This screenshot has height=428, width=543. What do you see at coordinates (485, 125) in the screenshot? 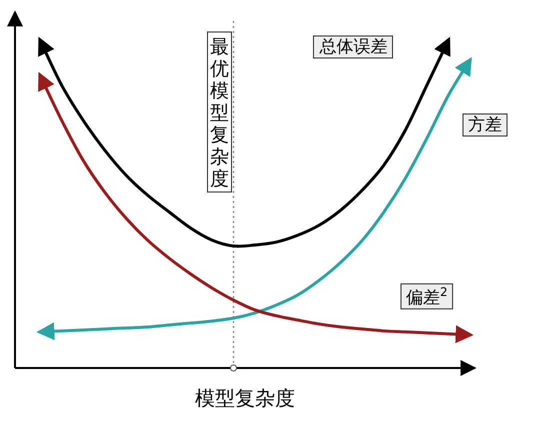
I see `series-label: 方差` at bounding box center [485, 125].